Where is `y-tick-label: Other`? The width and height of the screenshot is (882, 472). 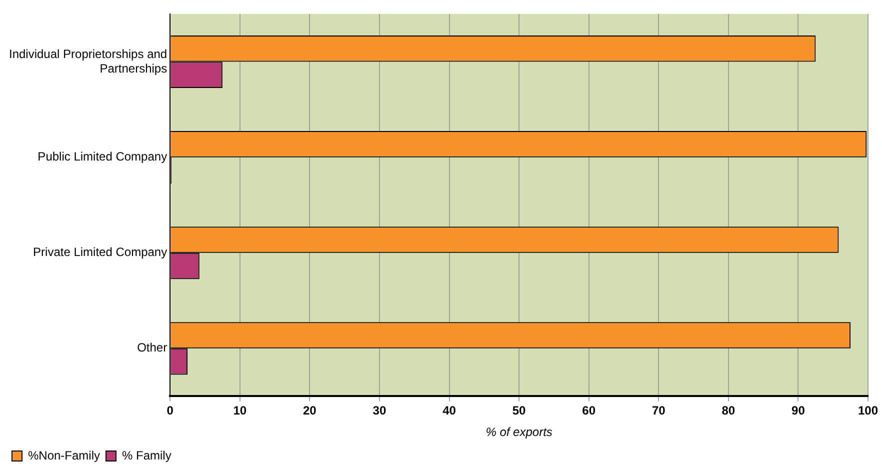
y-tick-label: Other is located at coordinates (152, 347).